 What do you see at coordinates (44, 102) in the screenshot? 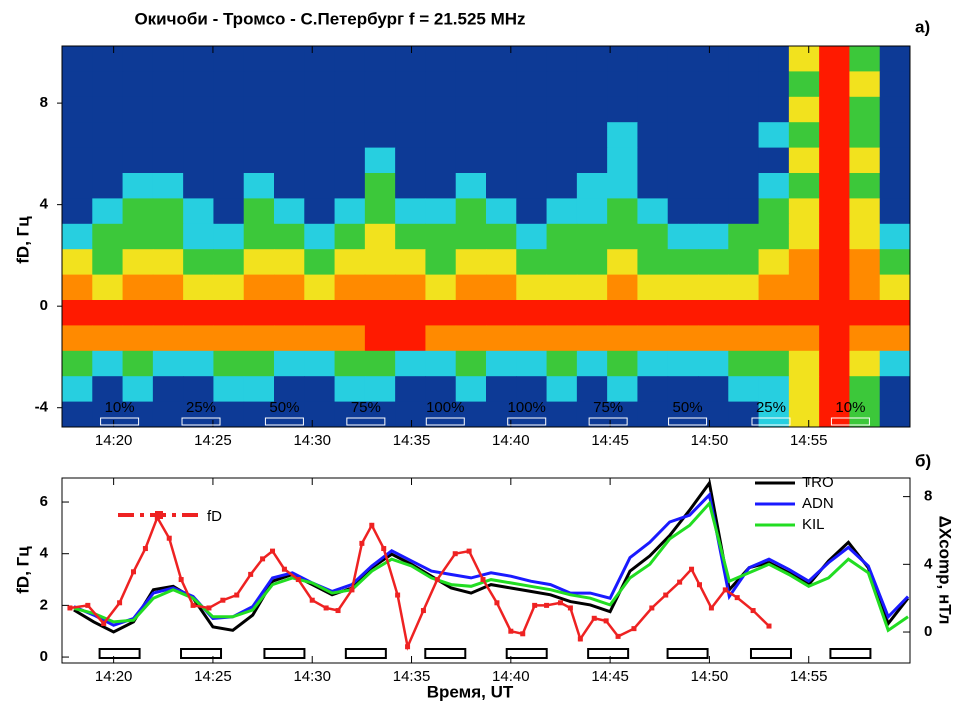
I see `y-tick-label: 8` at bounding box center [44, 102].